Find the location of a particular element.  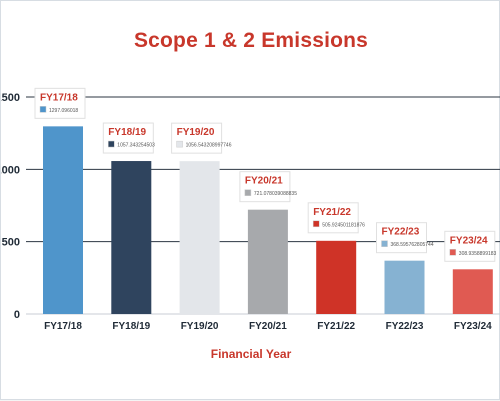

data-label-category: FY20/21 is located at coordinates (264, 181).